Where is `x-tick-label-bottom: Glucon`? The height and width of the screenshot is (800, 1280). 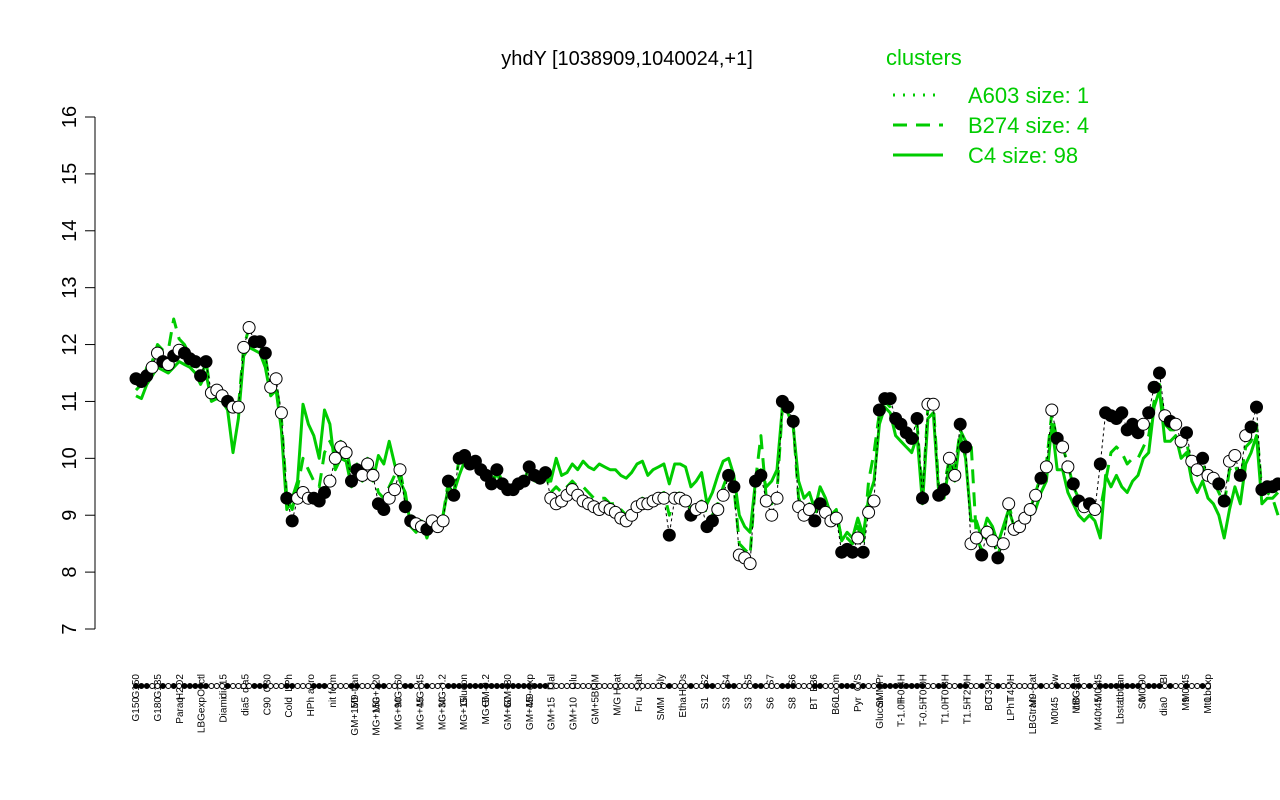 x-tick-label-bottom: Glucon is located at coordinates (880, 713).